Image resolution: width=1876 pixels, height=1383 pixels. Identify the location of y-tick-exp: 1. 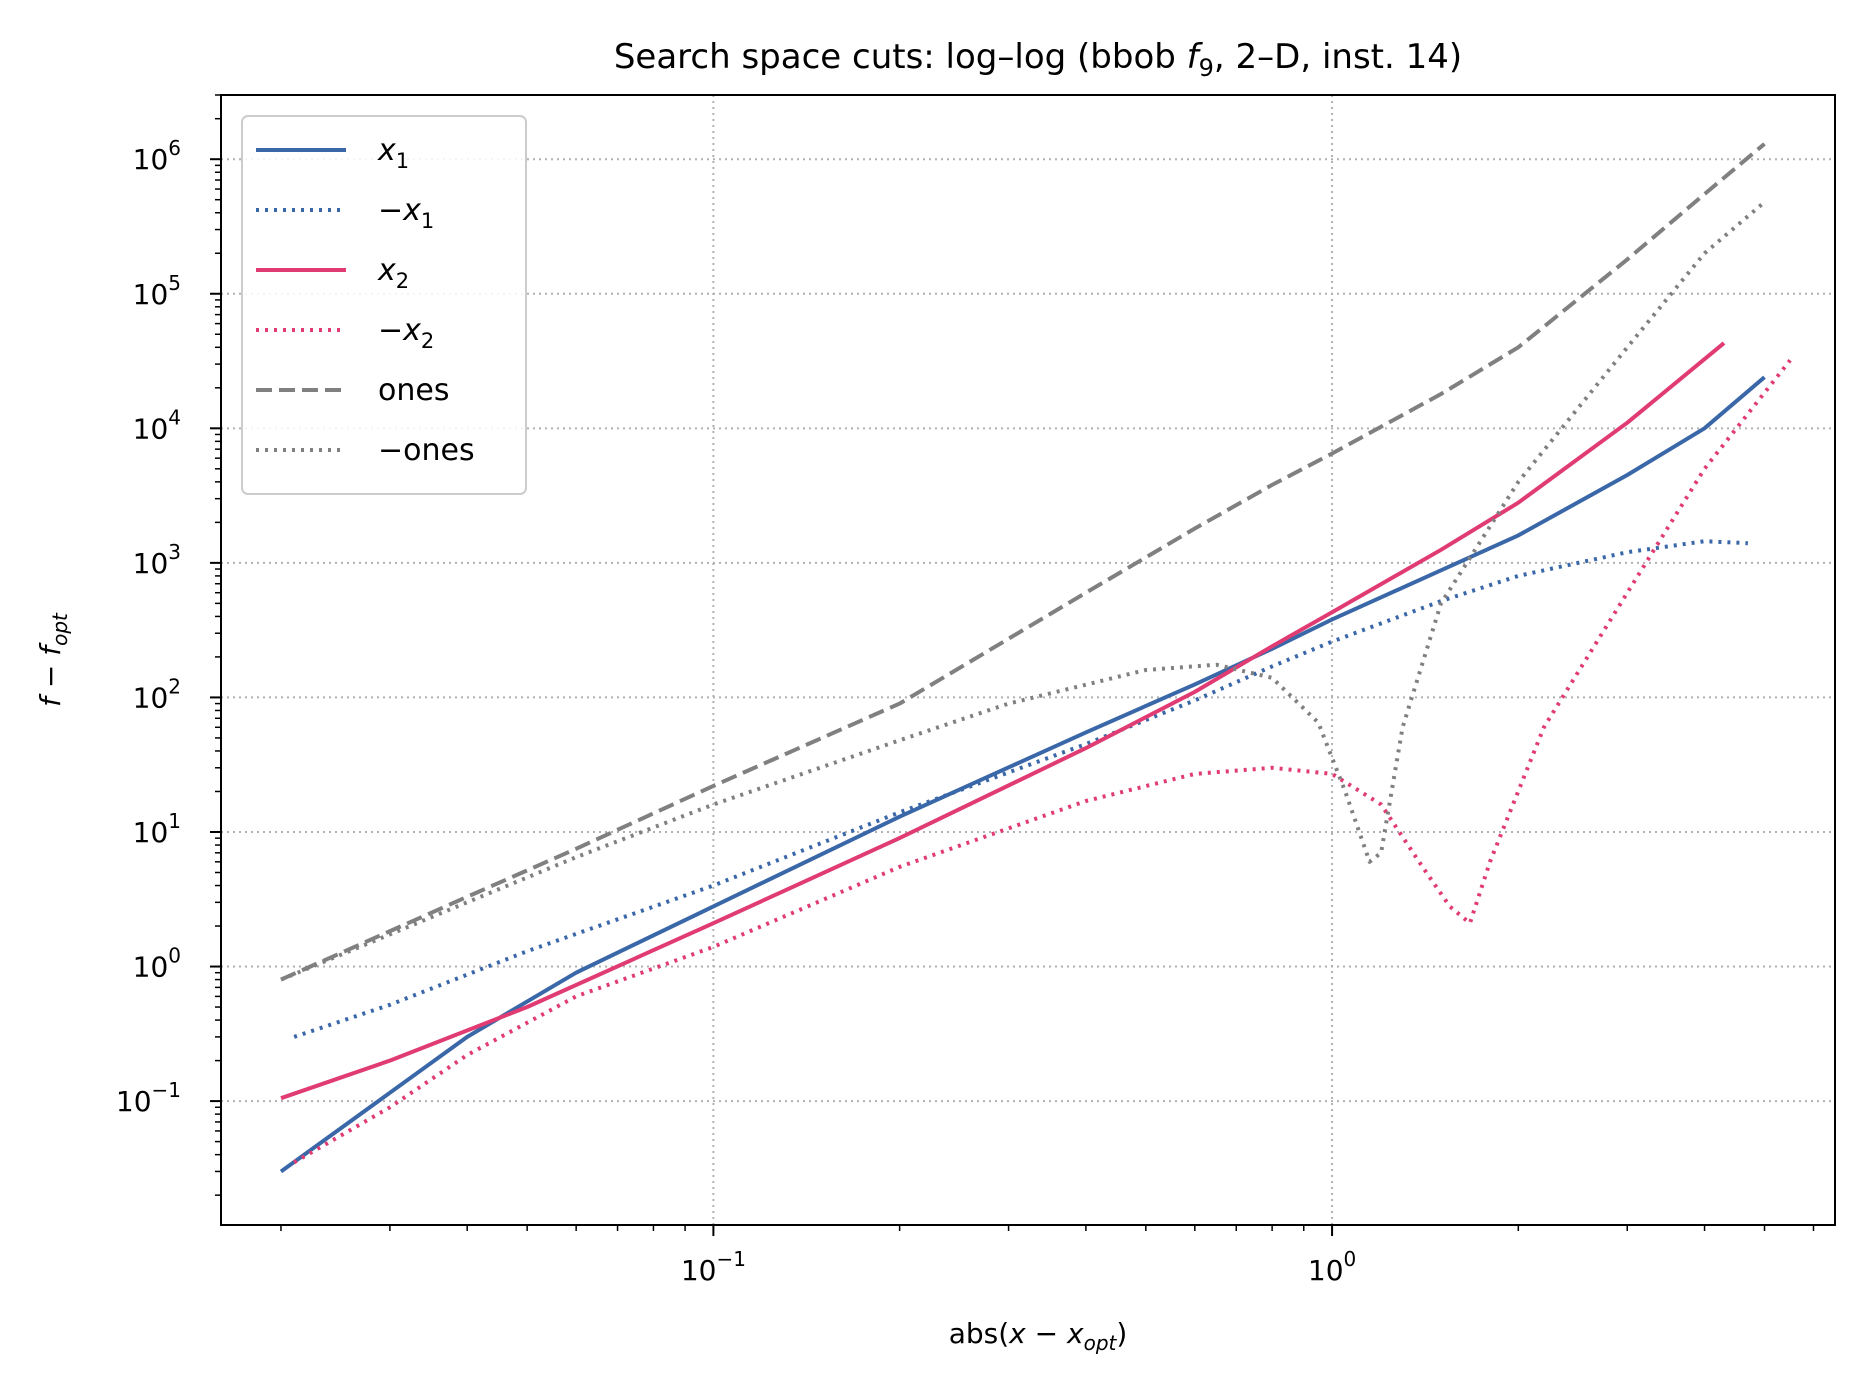
(174, 821).